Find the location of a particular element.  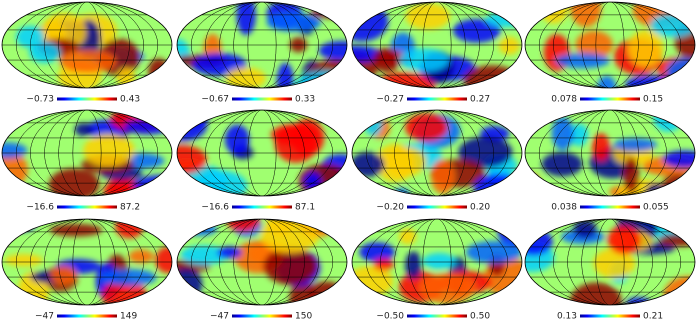

colorbar-min: −0.50 is located at coordinates (390, 317).